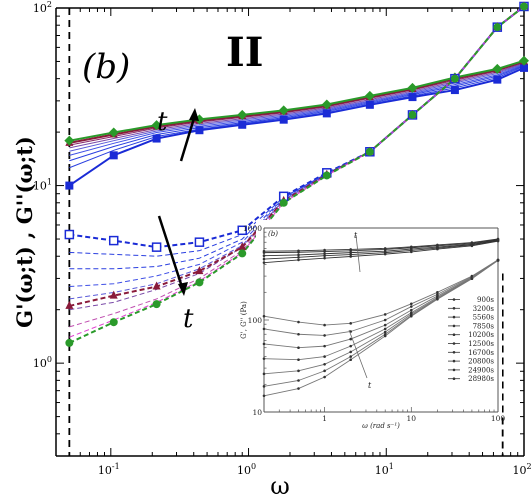 The height and width of the screenshot is (498, 532). I want to click on main-y-tick-label: 100, so click(42, 362).